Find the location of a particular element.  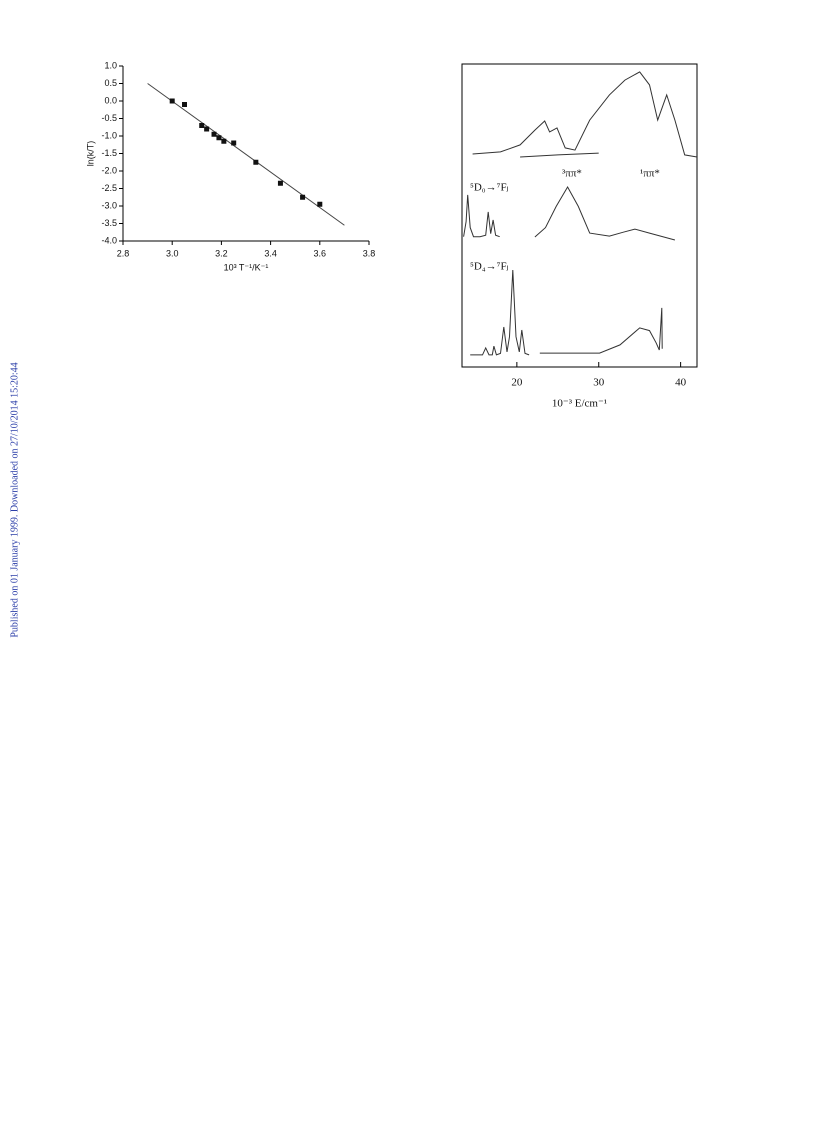

x-tick-label: 30 is located at coordinates (599, 383).